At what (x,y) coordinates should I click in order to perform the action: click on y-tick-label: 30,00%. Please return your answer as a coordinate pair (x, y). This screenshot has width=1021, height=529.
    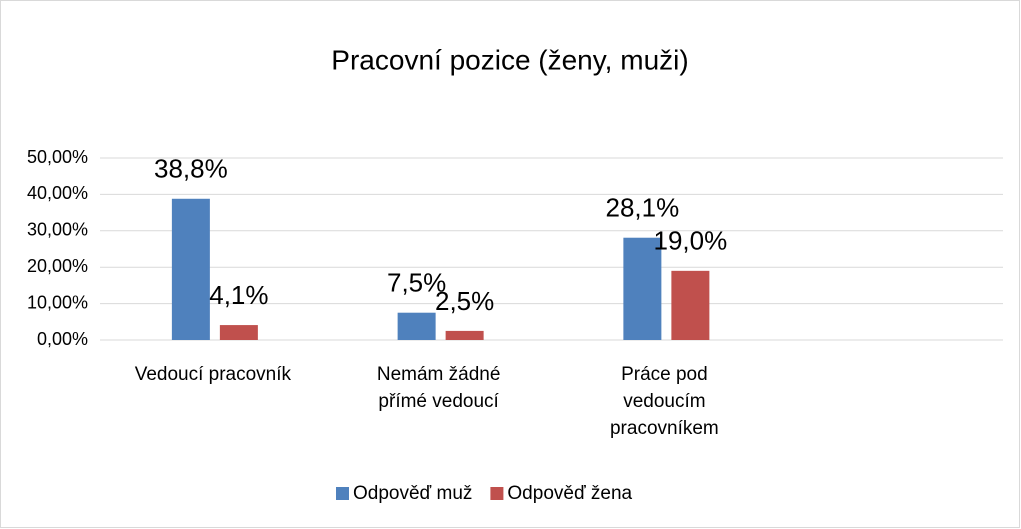
    Looking at the image, I should click on (57, 230).